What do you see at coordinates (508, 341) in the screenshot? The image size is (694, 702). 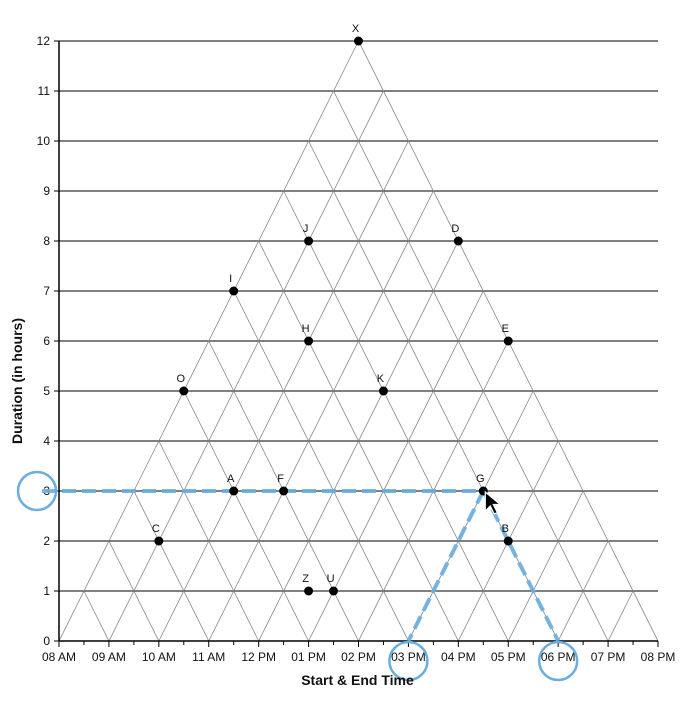 I see `data-point-E` at bounding box center [508, 341].